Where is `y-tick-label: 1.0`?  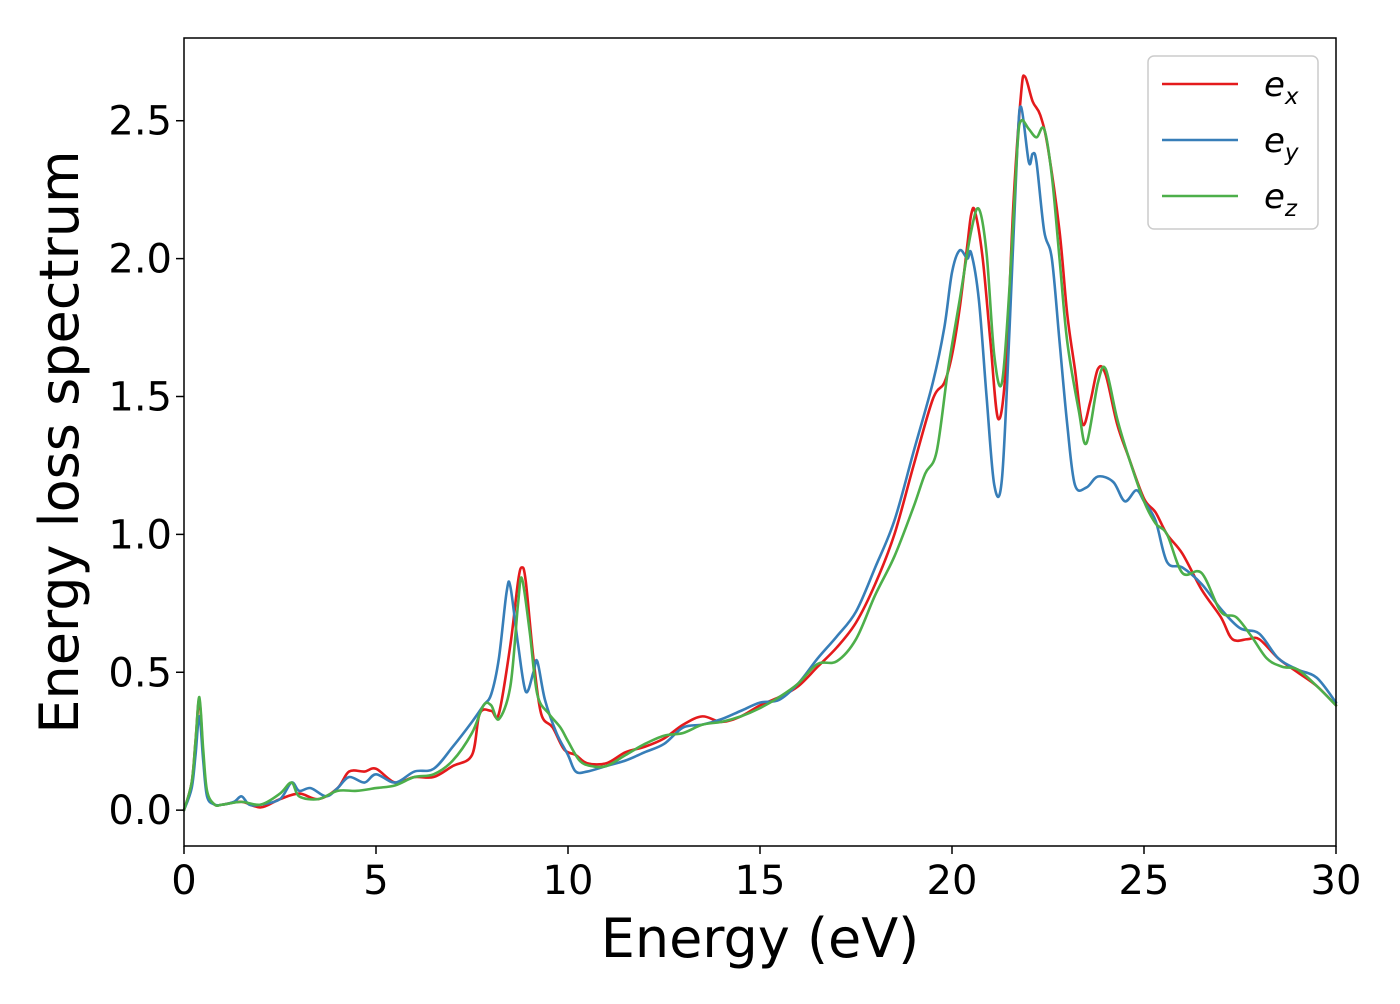 y-tick-label: 1.0 is located at coordinates (140, 535).